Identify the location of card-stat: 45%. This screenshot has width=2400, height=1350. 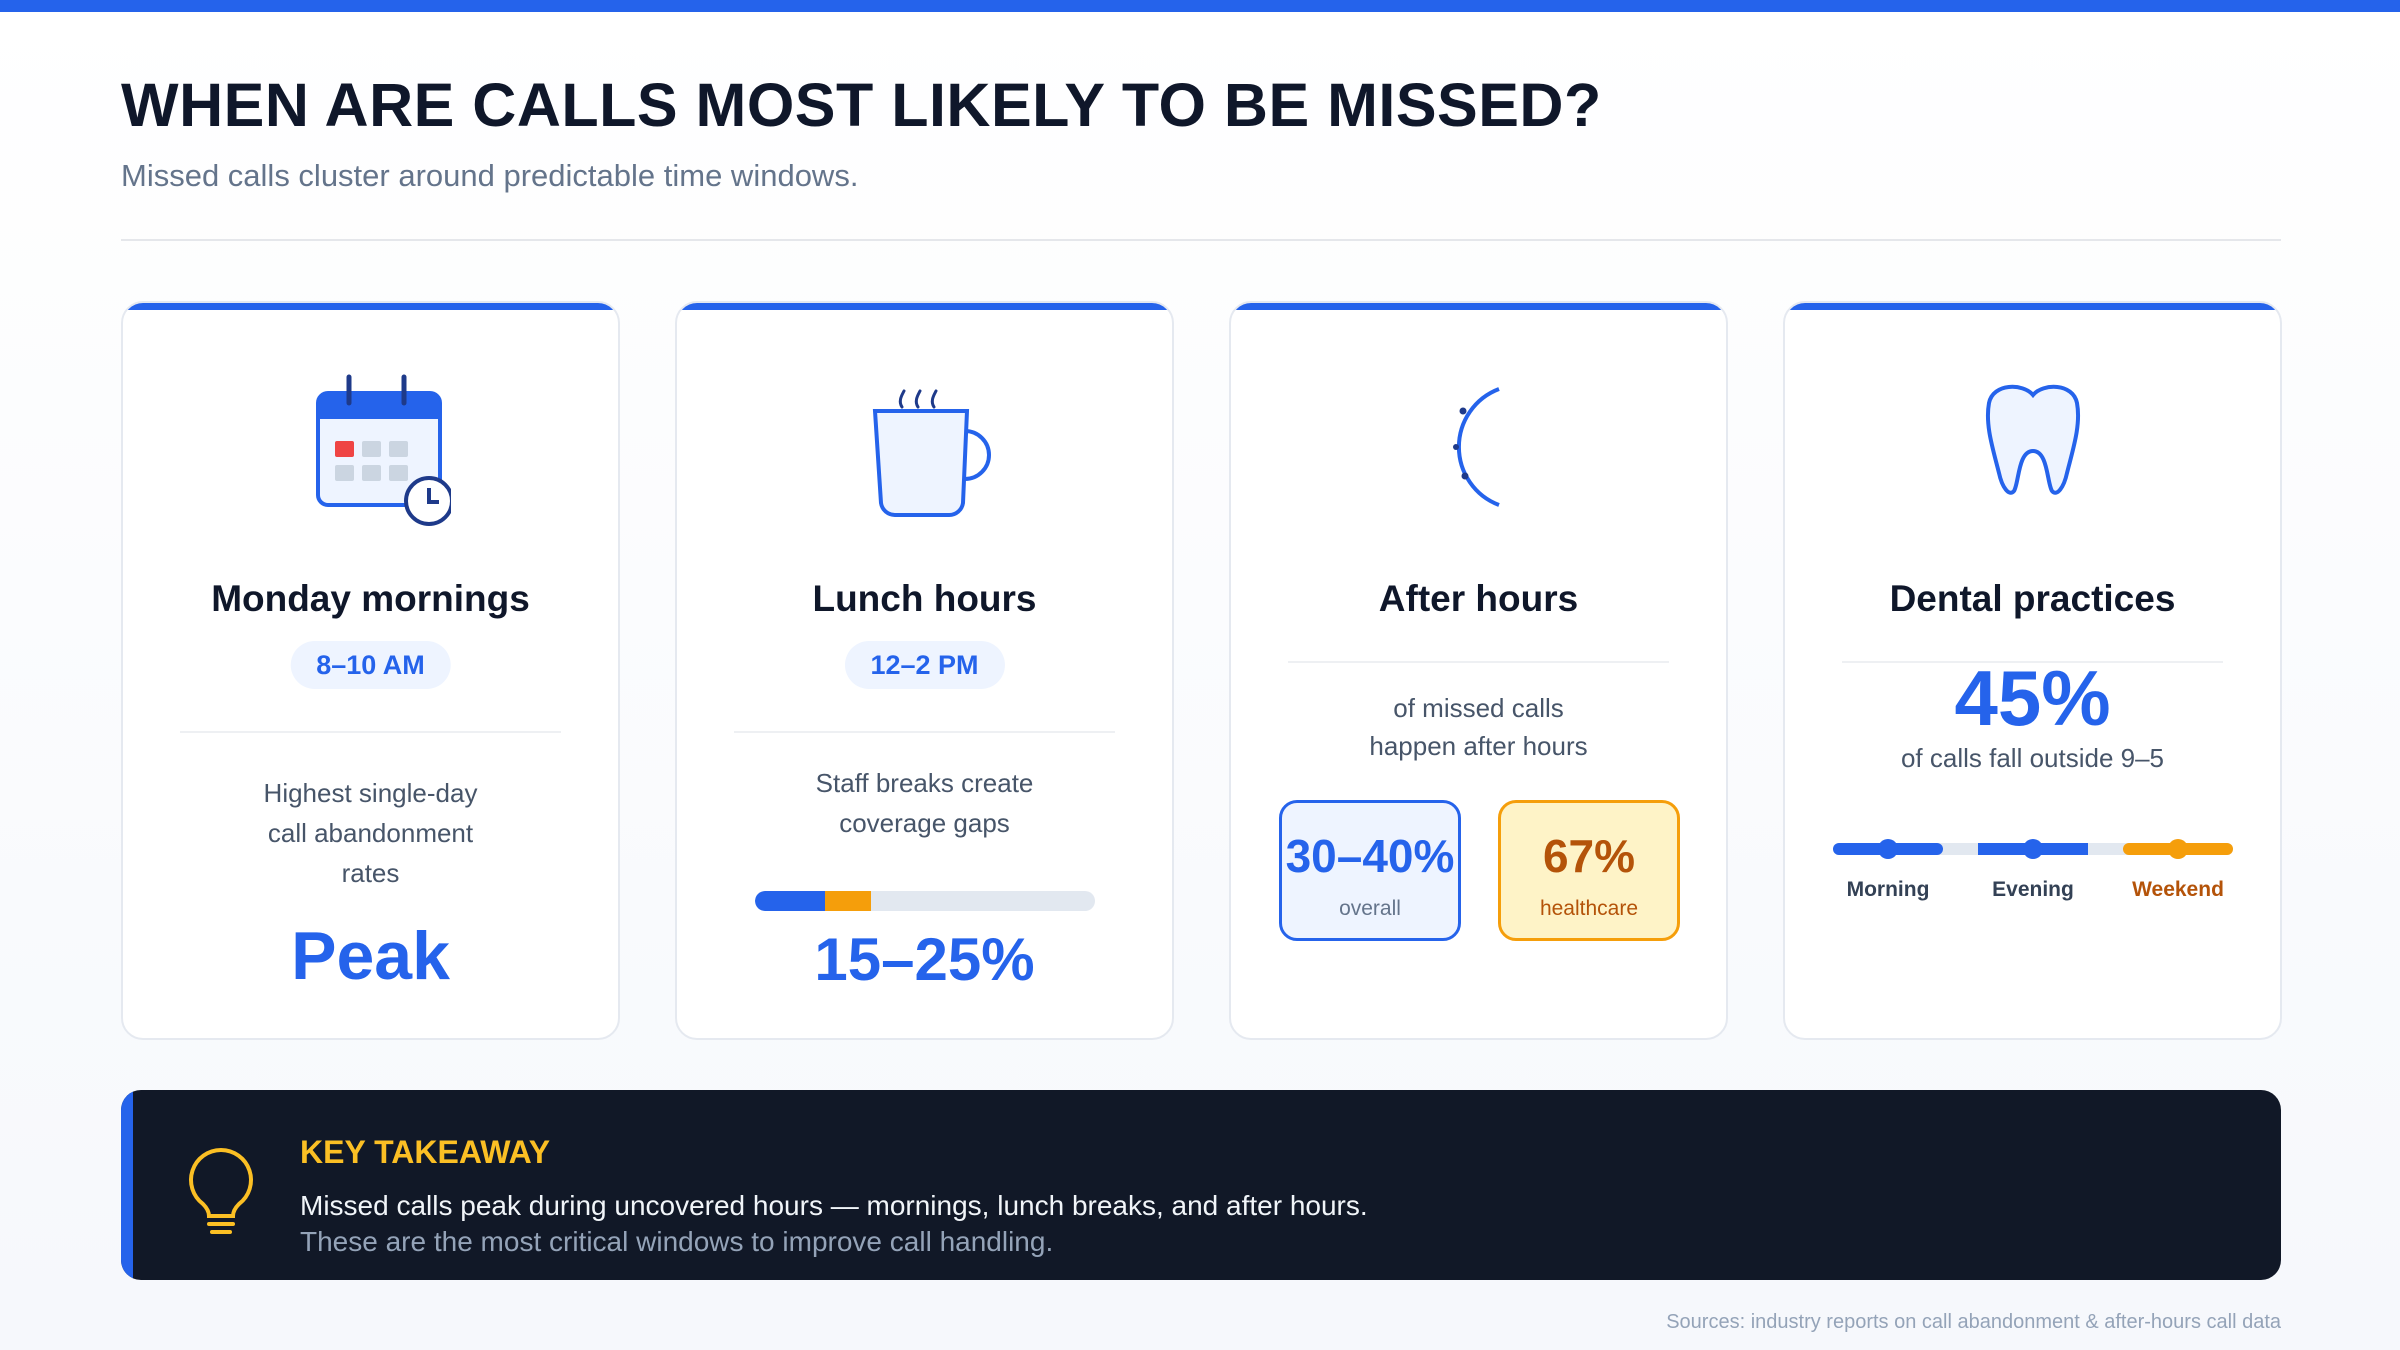
(2032, 698).